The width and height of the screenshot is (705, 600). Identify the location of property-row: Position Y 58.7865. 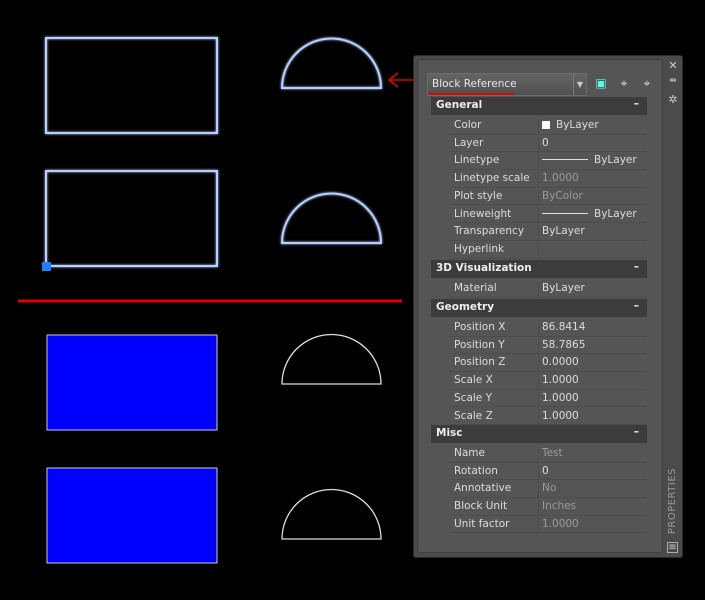
(548, 346).